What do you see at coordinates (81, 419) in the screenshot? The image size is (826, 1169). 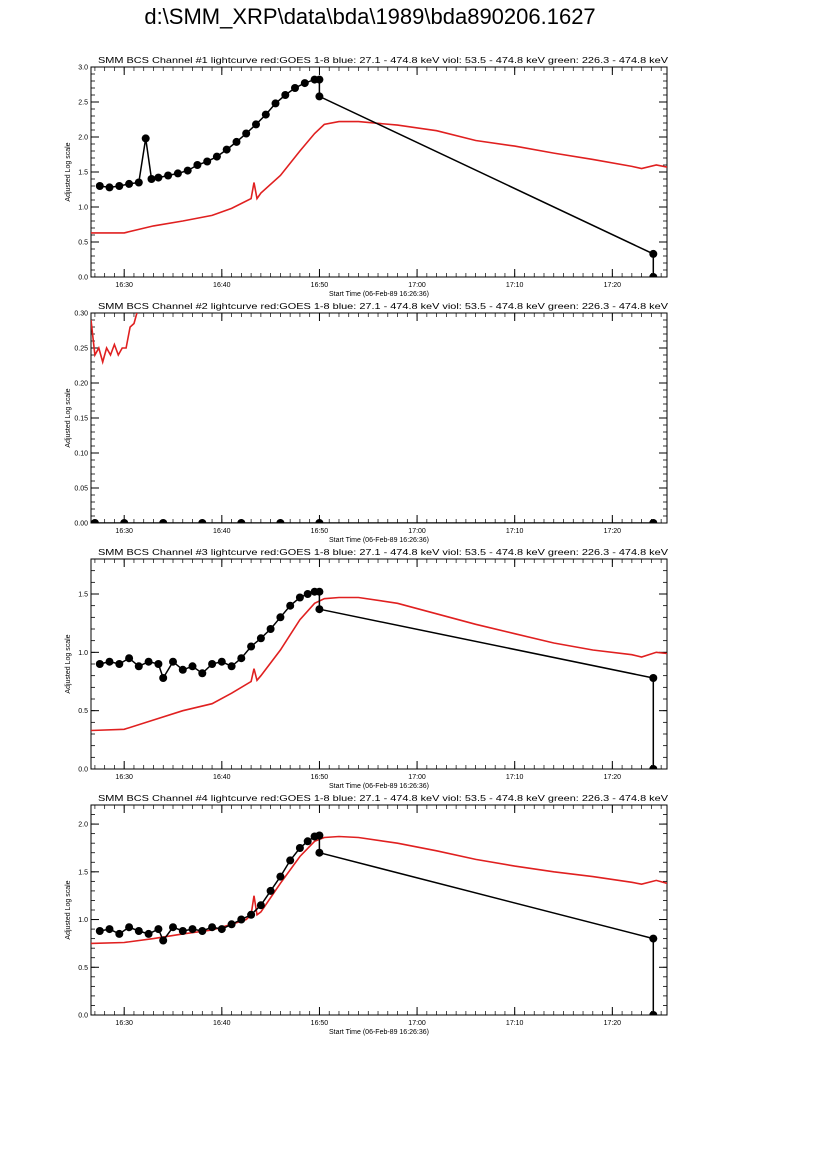 I see `y-tick-label: 0.15` at bounding box center [81, 419].